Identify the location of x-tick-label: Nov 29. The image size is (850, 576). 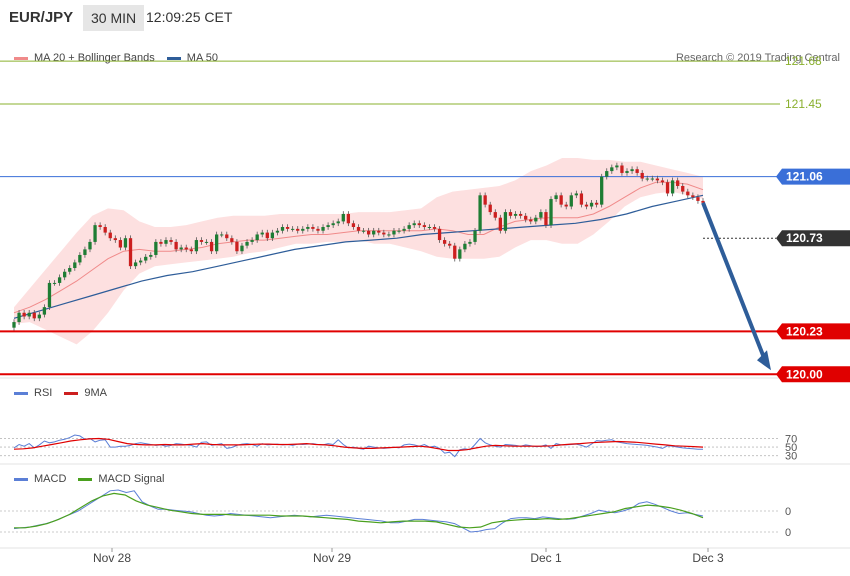
(332, 558).